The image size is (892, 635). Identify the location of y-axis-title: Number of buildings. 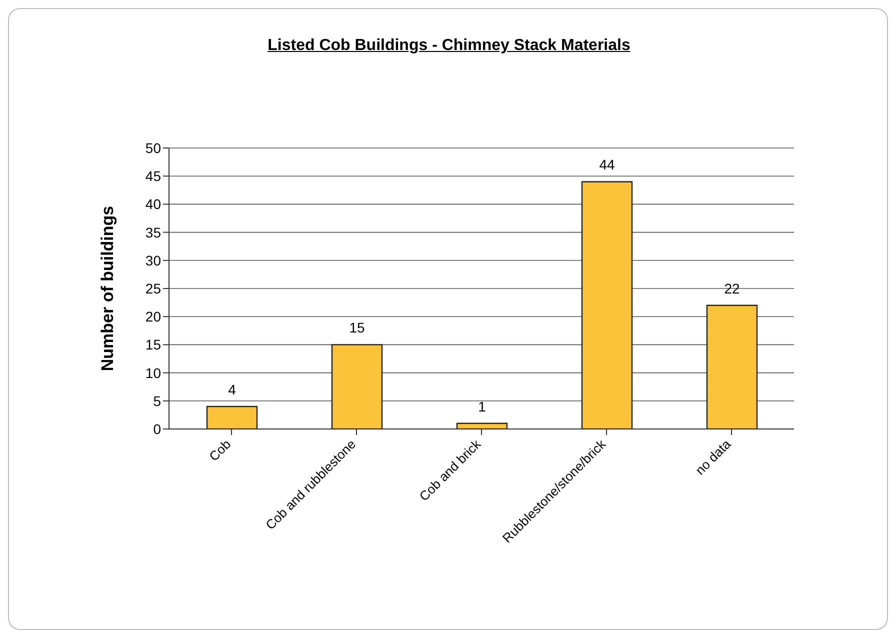
(108, 289).